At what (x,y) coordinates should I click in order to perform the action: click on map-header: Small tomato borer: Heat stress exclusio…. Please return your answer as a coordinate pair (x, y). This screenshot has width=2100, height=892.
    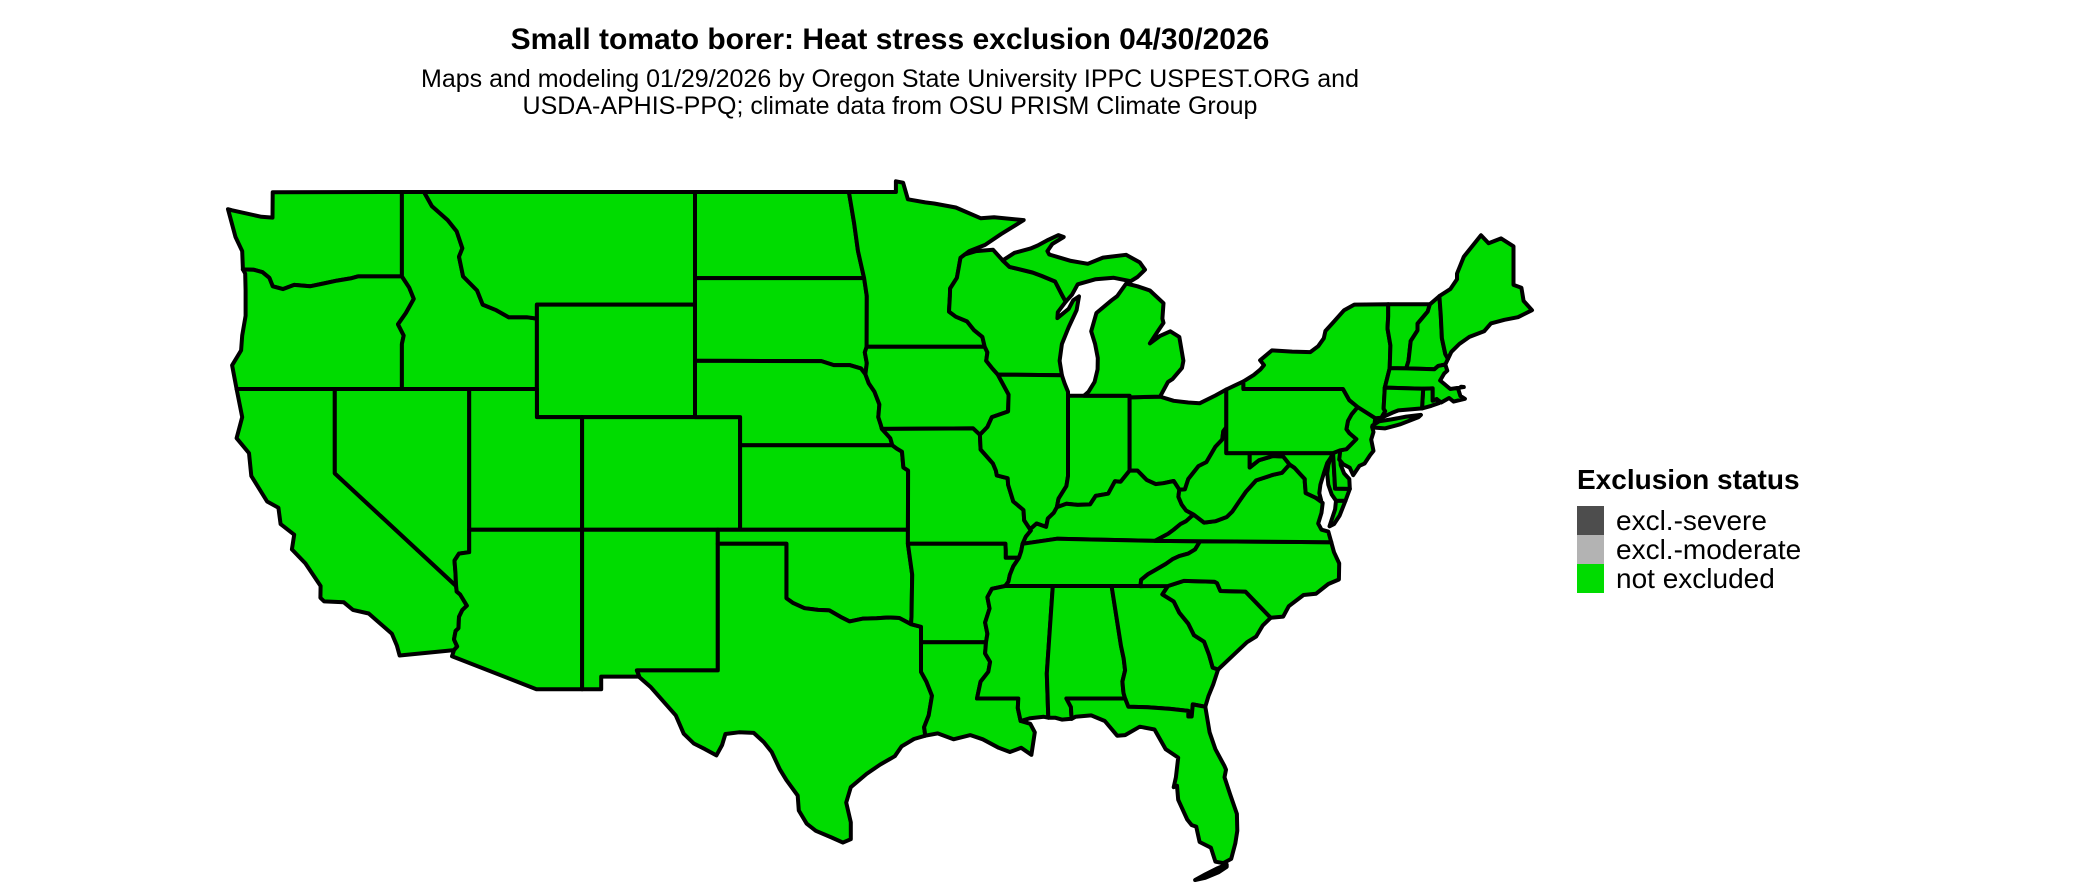
    Looking at the image, I should click on (890, 71).